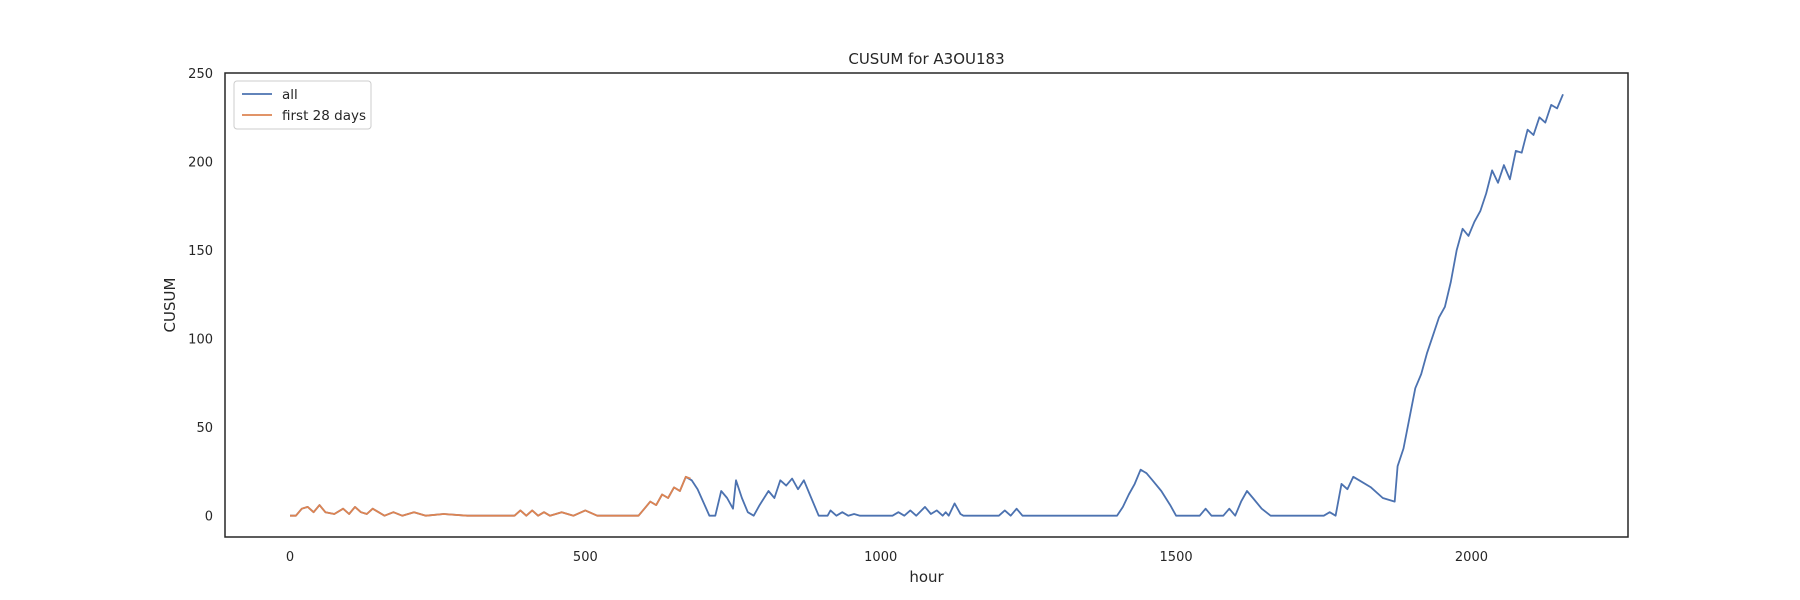 This screenshot has width=1800, height=600. Describe the element at coordinates (200, 74) in the screenshot. I see `y-tick-label: 250` at that location.